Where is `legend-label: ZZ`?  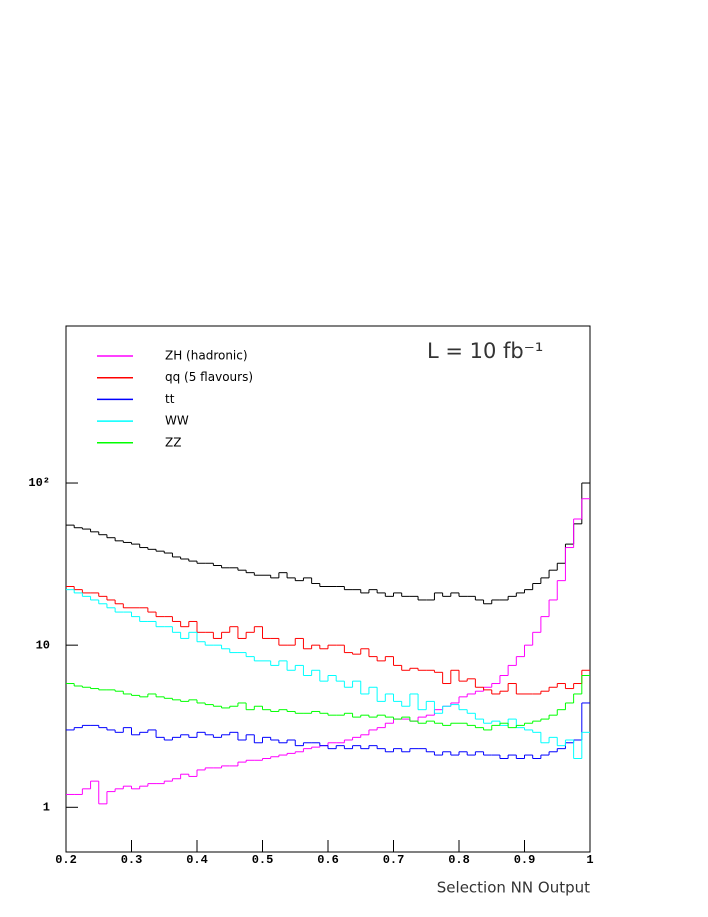 legend-label: ZZ is located at coordinates (173, 442).